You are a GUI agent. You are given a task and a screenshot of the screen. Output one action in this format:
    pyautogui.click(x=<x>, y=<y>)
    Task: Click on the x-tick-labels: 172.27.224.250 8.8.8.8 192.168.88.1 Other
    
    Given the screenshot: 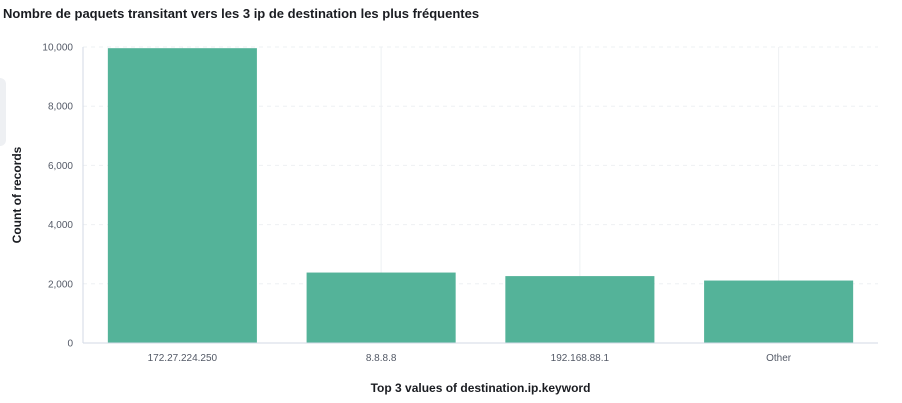 What is the action you would take?
    pyautogui.click(x=470, y=358)
    